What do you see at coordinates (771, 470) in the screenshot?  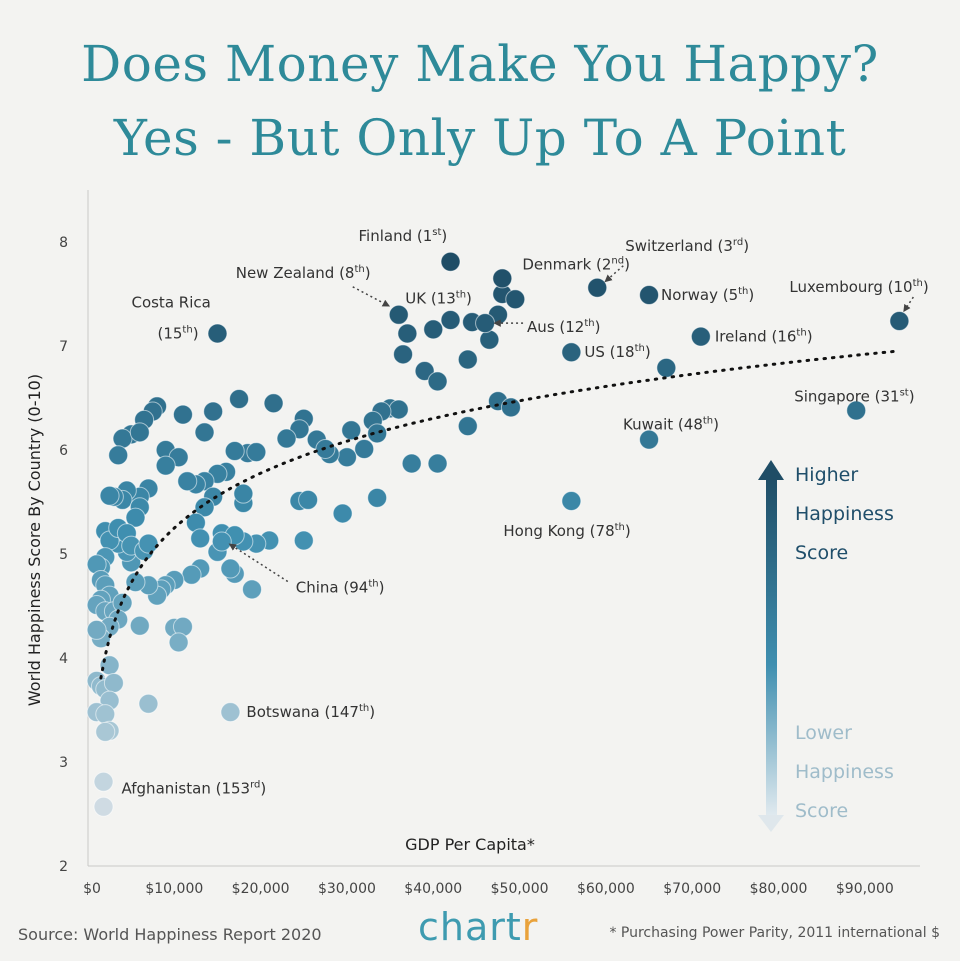 I see `legend-arrow-up` at bounding box center [771, 470].